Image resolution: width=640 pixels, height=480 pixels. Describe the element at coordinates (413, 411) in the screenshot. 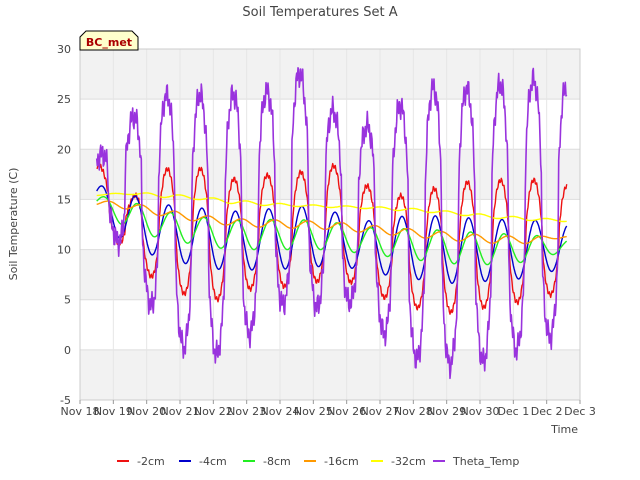

I see `x-tick-label: Nov 28` at that location.